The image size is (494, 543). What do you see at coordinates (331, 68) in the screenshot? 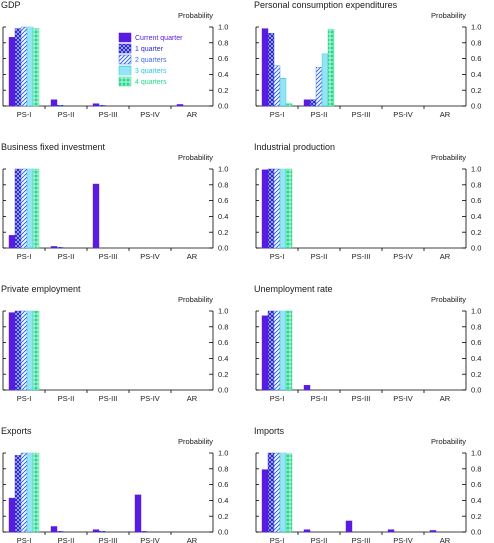
I see `bar-4-quarters-ps-ii` at bounding box center [331, 68].